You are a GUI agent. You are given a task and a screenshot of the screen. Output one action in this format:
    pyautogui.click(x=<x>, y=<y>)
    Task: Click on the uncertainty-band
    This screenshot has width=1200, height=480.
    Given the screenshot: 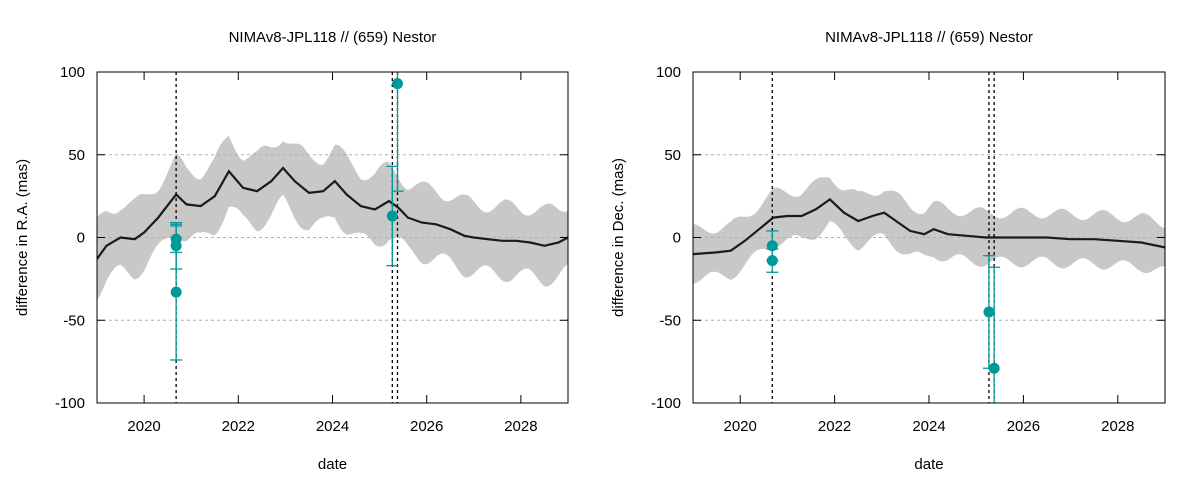 What is the action you would take?
    pyautogui.click(x=332, y=218)
    